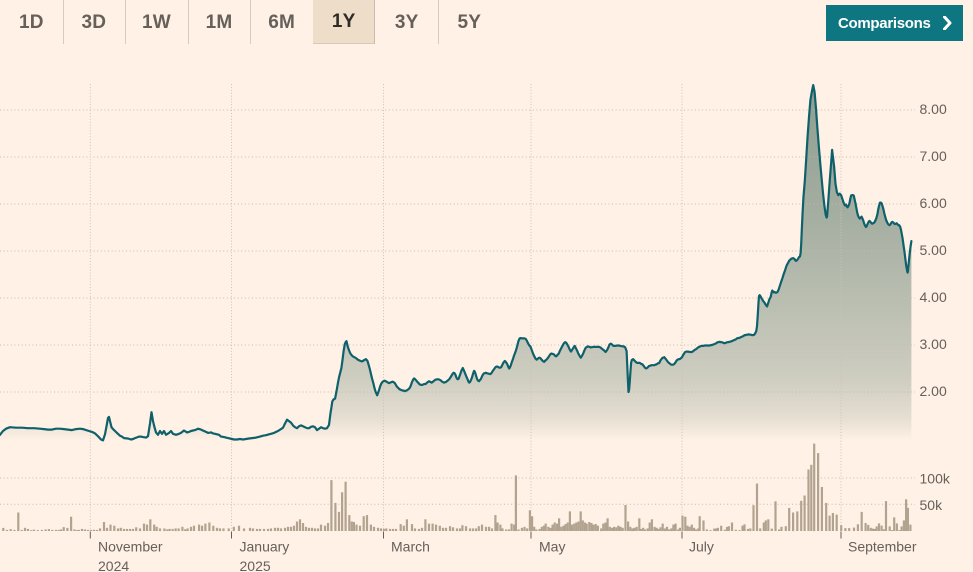 Image resolution: width=973 pixels, height=572 pixels. What do you see at coordinates (130, 547) in the screenshot?
I see `svg-text: November` at bounding box center [130, 547].